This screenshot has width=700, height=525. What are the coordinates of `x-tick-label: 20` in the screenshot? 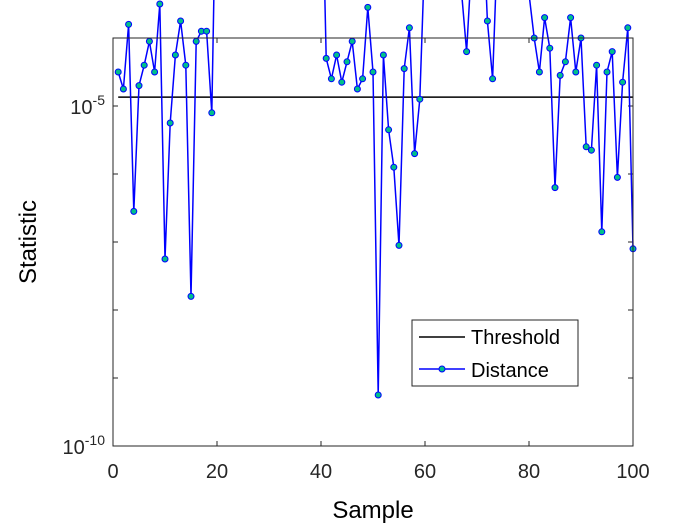 It's located at (217, 472).